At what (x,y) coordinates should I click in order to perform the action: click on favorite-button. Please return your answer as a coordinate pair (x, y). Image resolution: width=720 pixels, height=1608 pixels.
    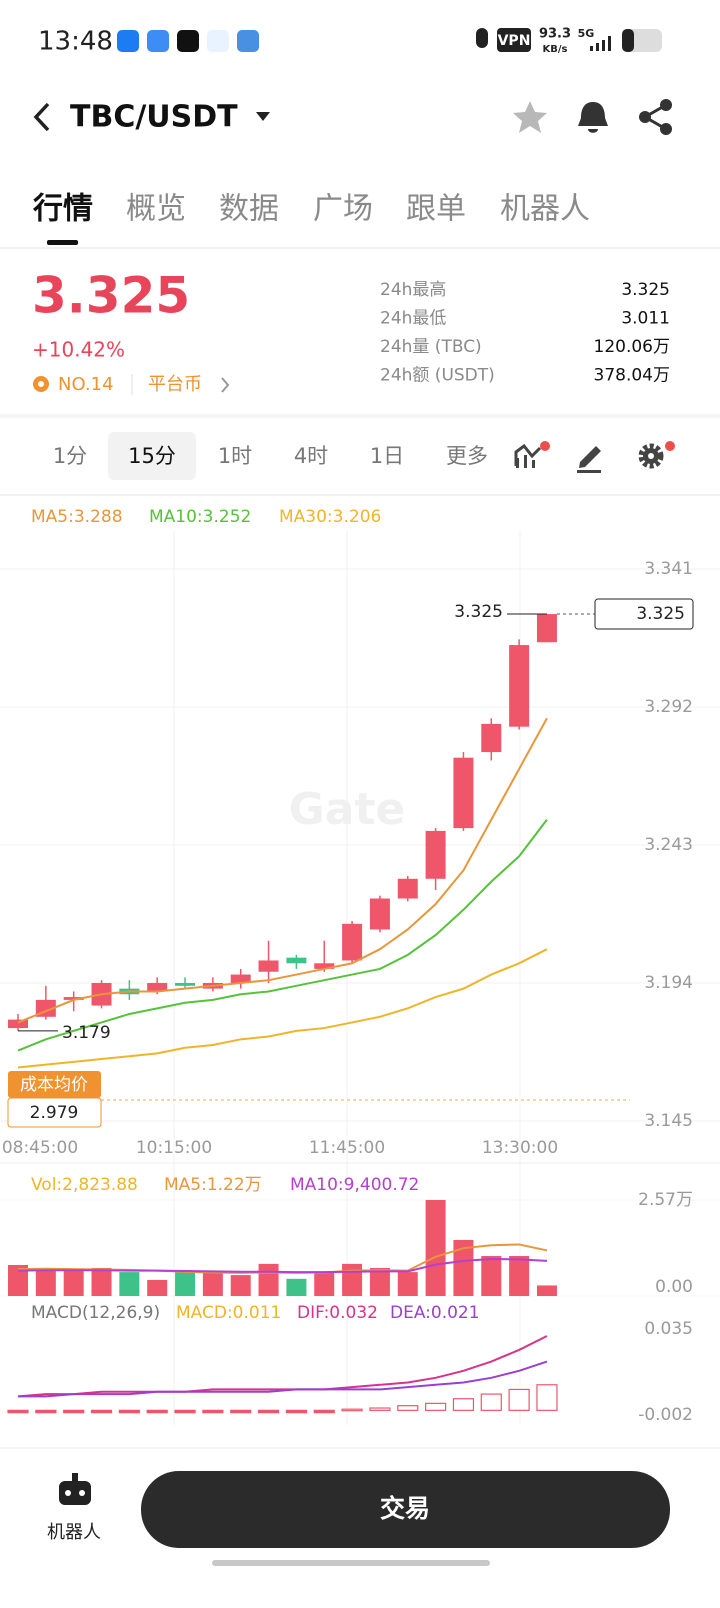
    Looking at the image, I should click on (530, 117).